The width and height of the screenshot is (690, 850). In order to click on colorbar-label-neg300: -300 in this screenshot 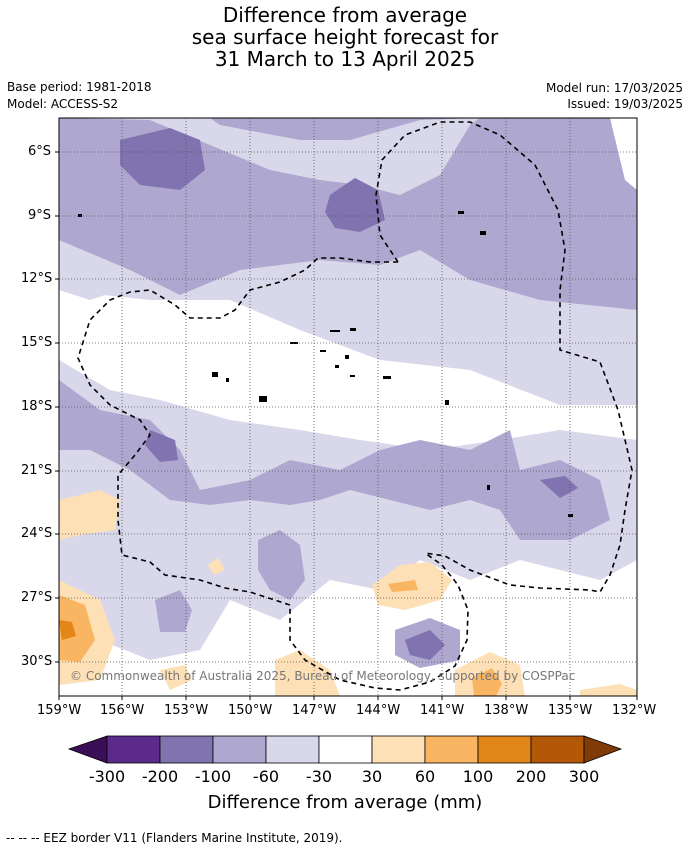, I will do `click(107, 776)`.